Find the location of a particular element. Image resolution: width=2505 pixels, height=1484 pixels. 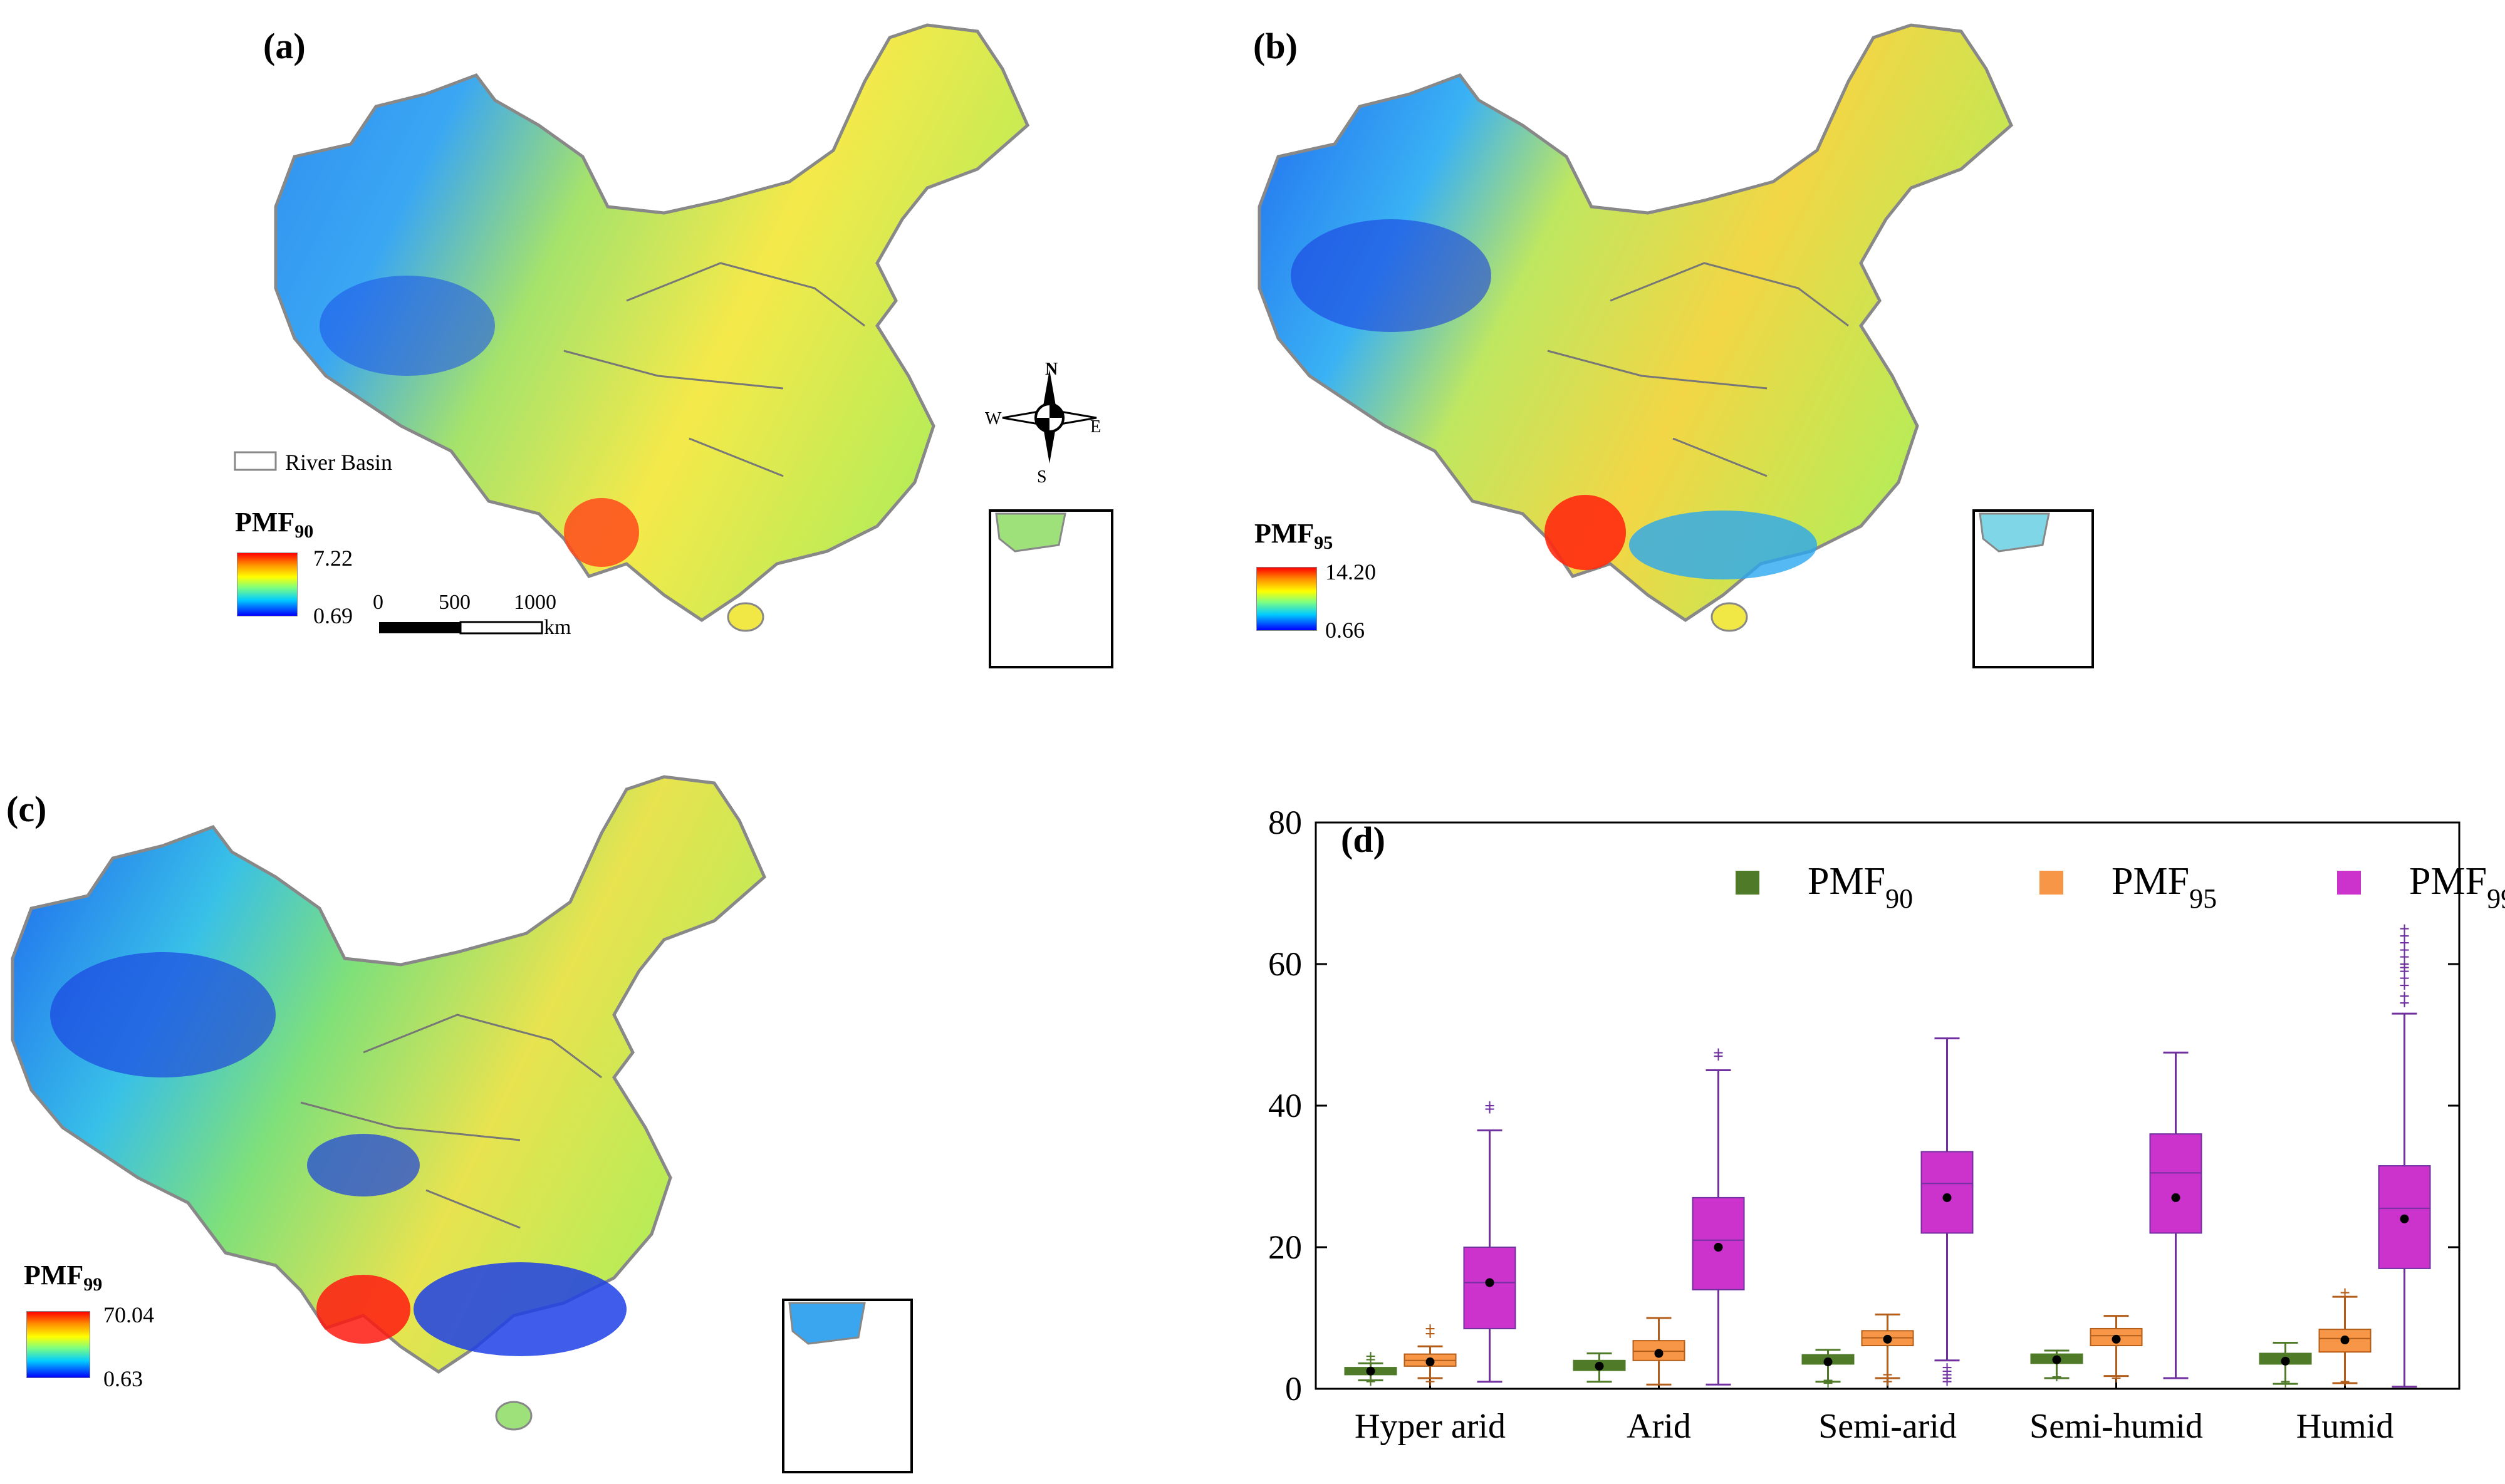

box-pmf90-arid is located at coordinates (1599, 1367).